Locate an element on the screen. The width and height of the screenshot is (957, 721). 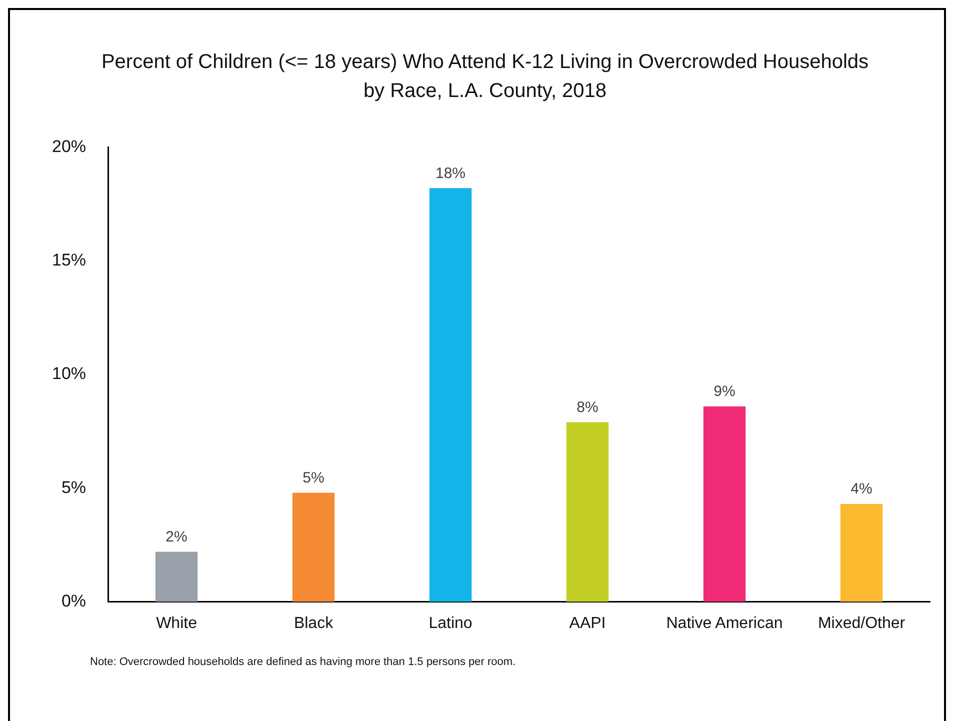
x-tick-label: Black is located at coordinates (314, 623).